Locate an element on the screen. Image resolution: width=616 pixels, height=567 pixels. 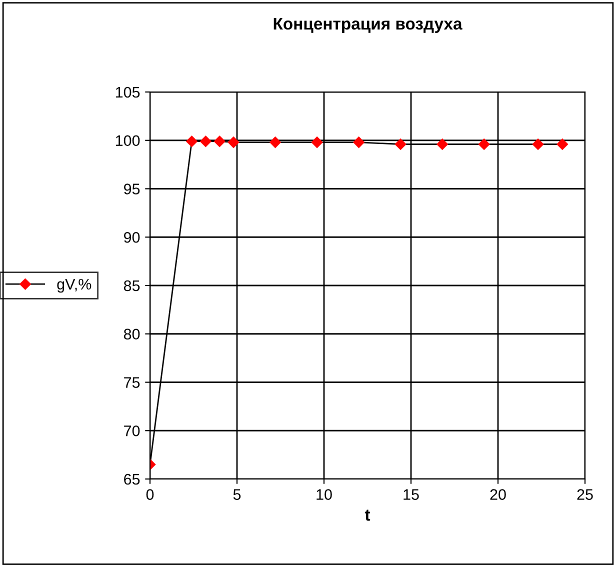
y-tick-label: 70 is located at coordinates (132, 430).